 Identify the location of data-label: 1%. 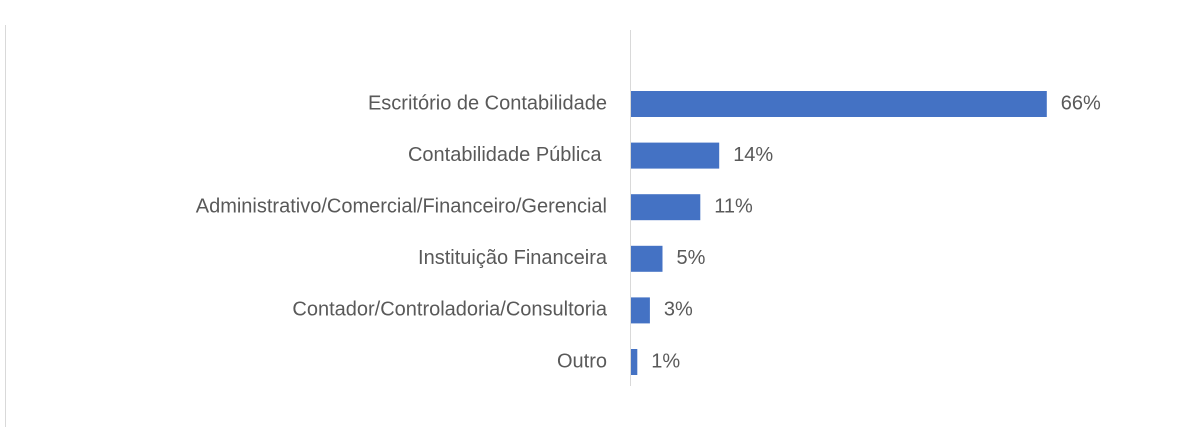
(665, 361).